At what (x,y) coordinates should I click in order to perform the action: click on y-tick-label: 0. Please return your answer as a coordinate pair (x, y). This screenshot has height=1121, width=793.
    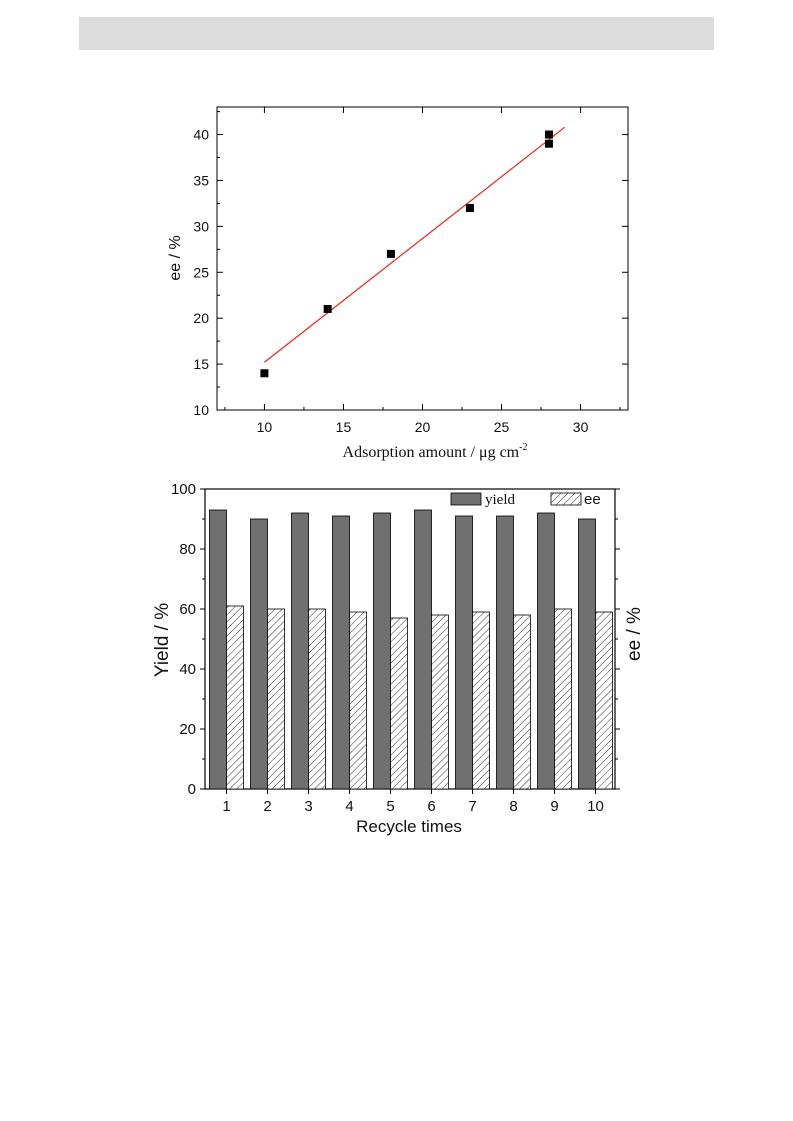
    Looking at the image, I should click on (192, 789).